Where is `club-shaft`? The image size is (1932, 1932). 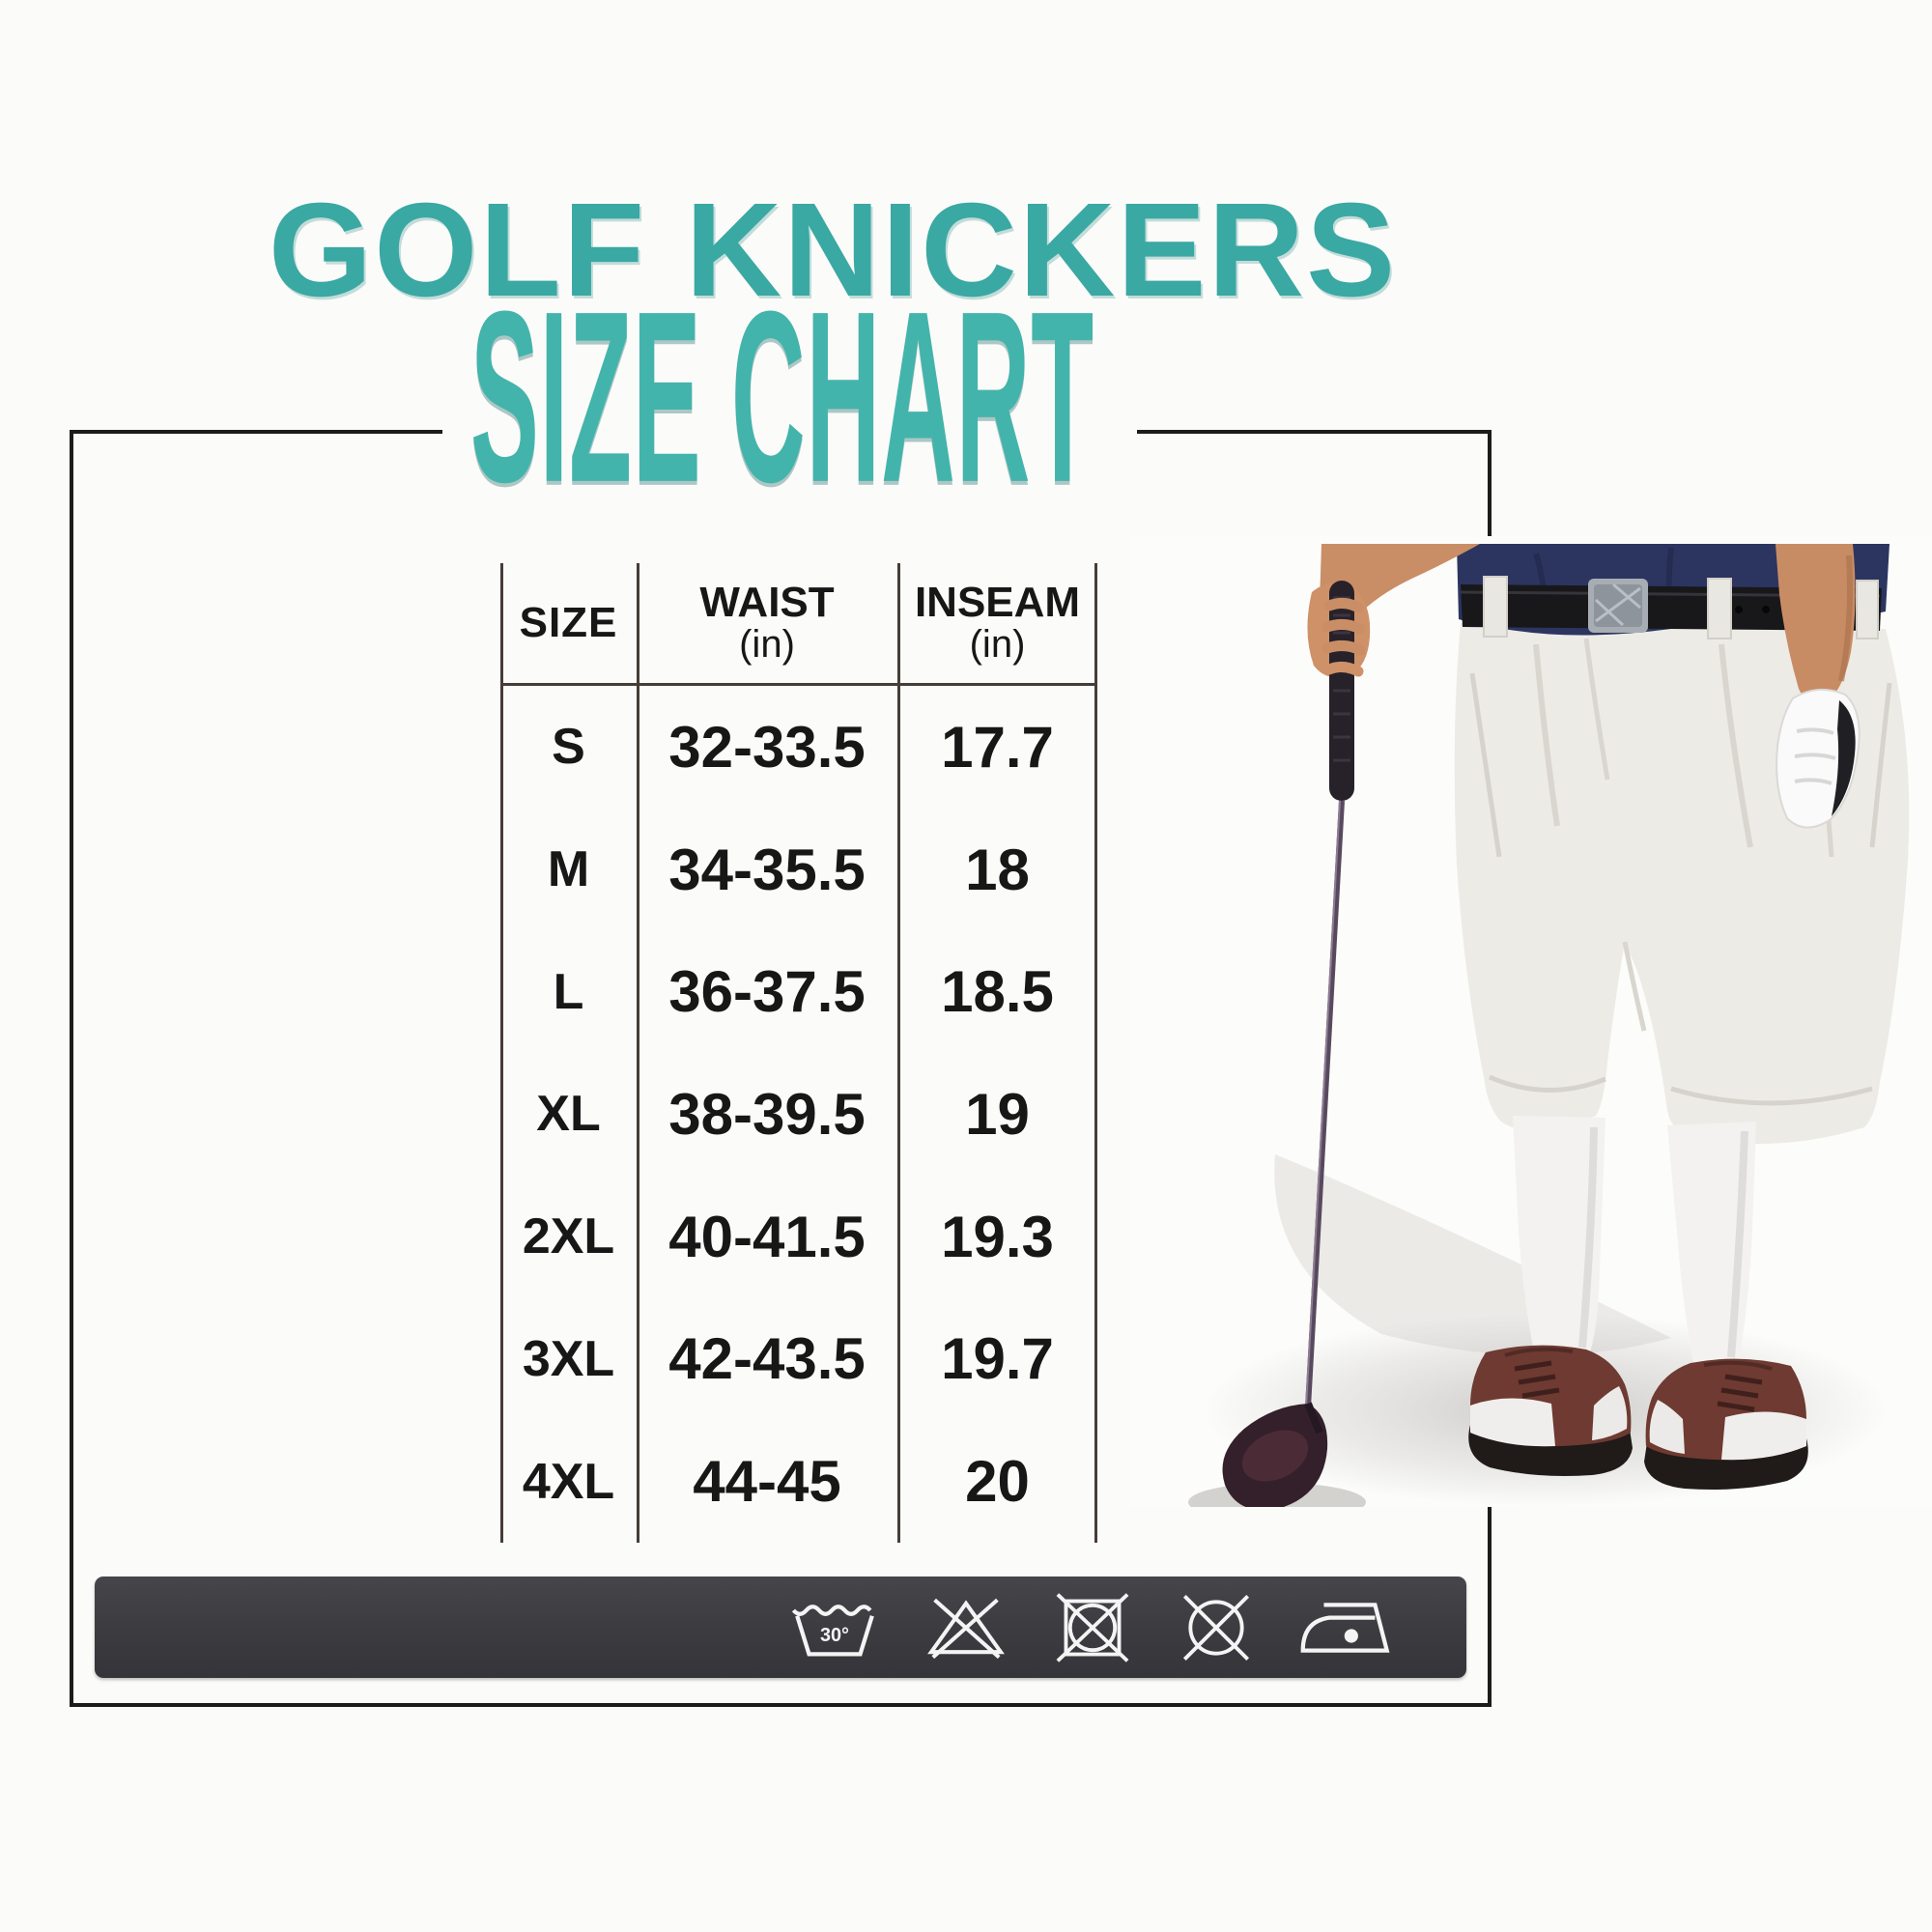 club-shaft is located at coordinates (1325, 1104).